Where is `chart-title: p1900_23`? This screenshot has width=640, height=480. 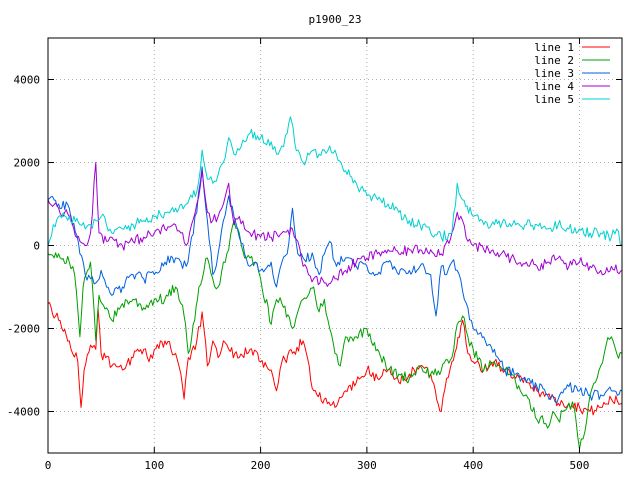
chart-title: p1900_23 is located at coordinates (335, 19).